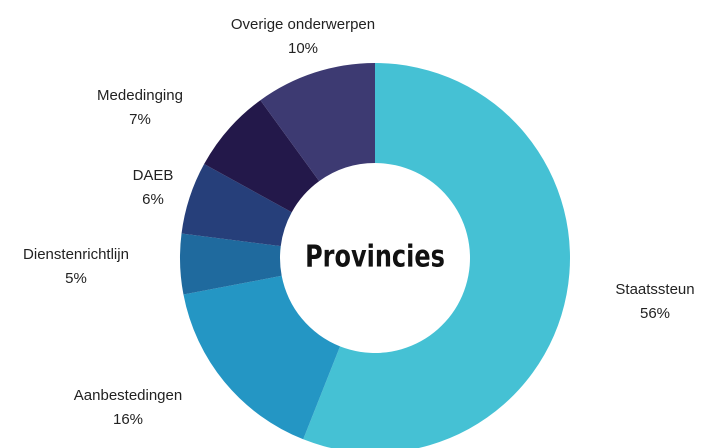  Describe the element at coordinates (128, 419) in the screenshot. I see `slice-value-label: 16%` at that location.